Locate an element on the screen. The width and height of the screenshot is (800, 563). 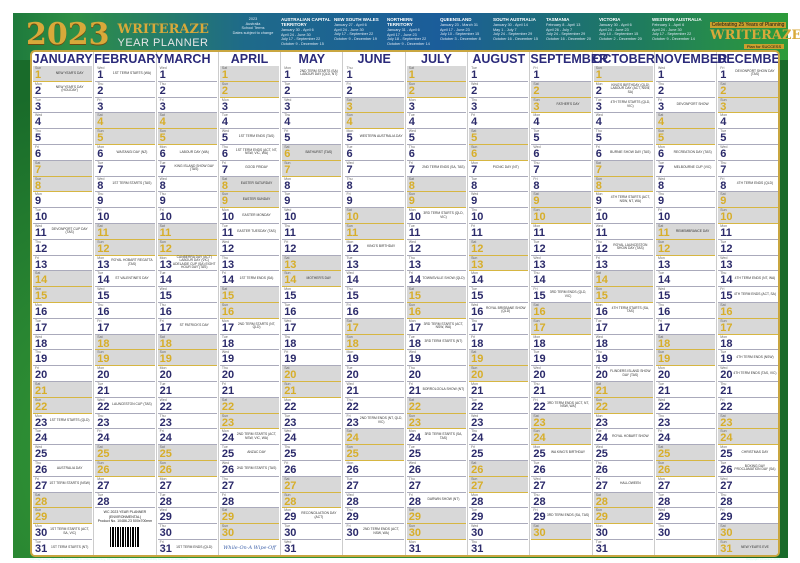
day-cell: Tue 31 is located at coordinates (623, 547).